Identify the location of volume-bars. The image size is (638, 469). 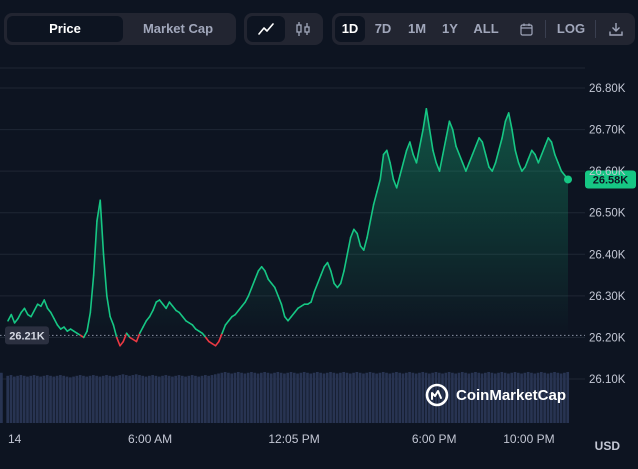
(285, 397).